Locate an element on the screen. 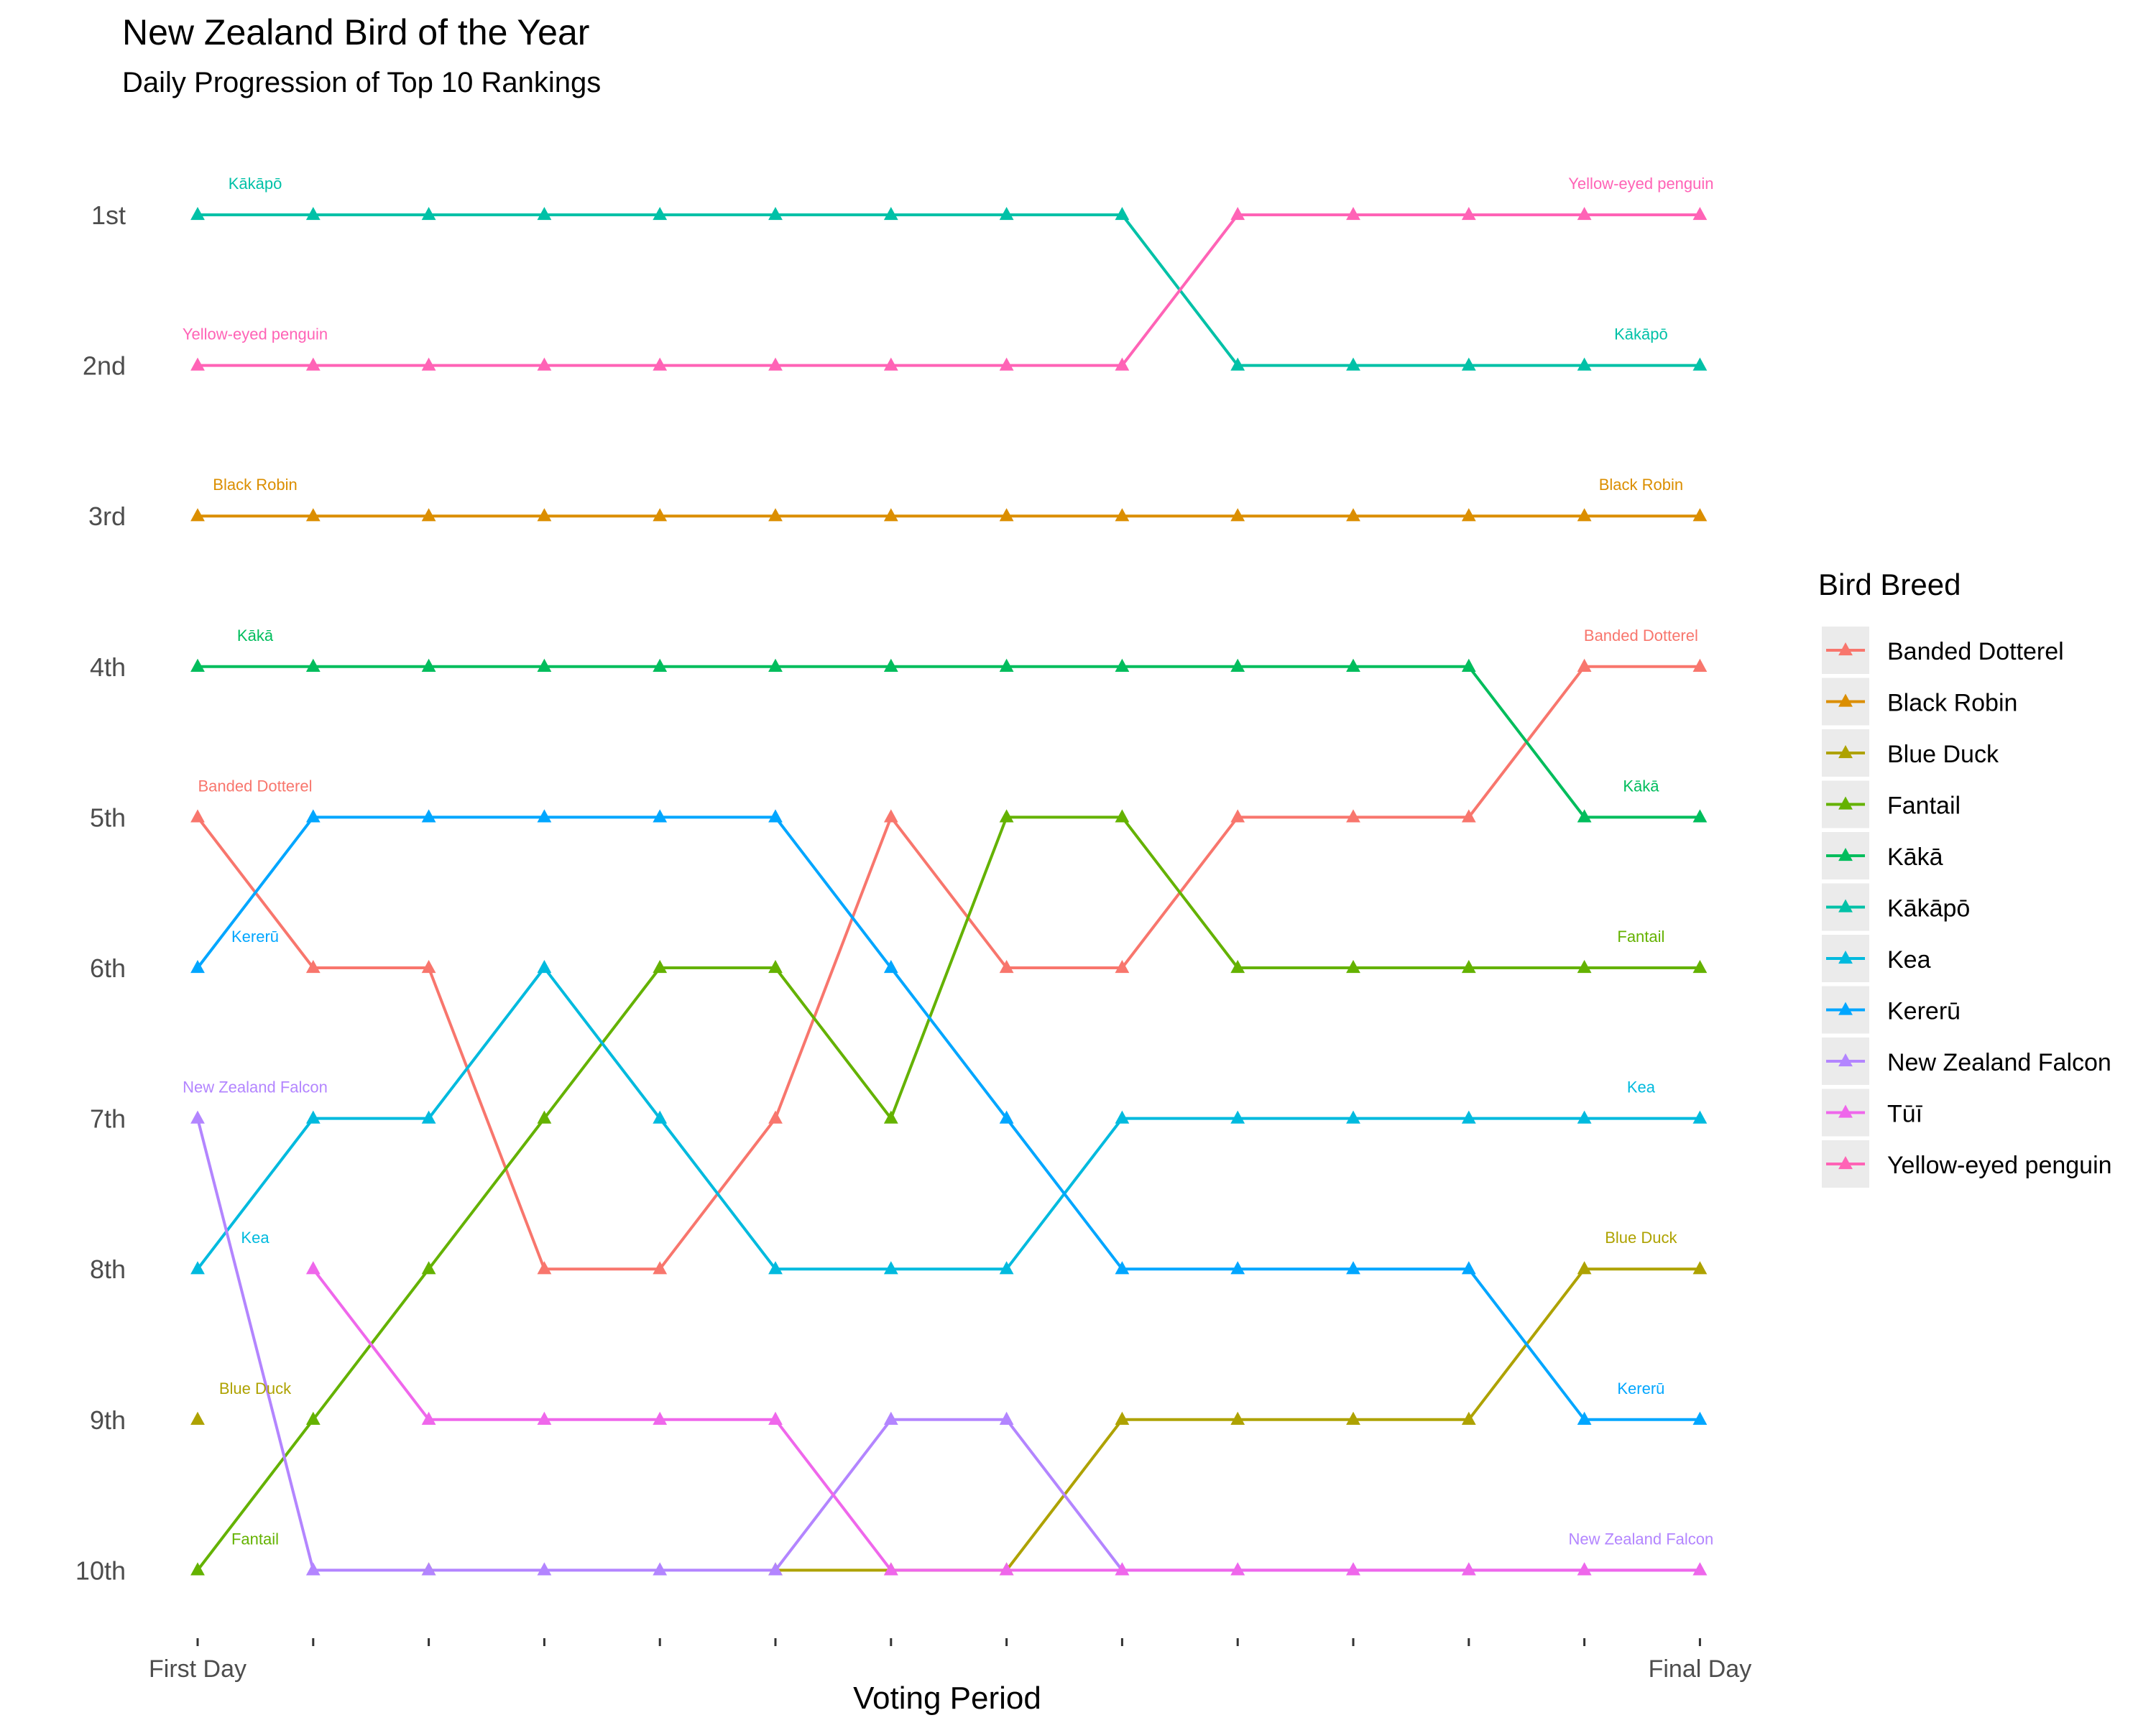  legend-label-fantail: Fantail is located at coordinates (1924, 807).